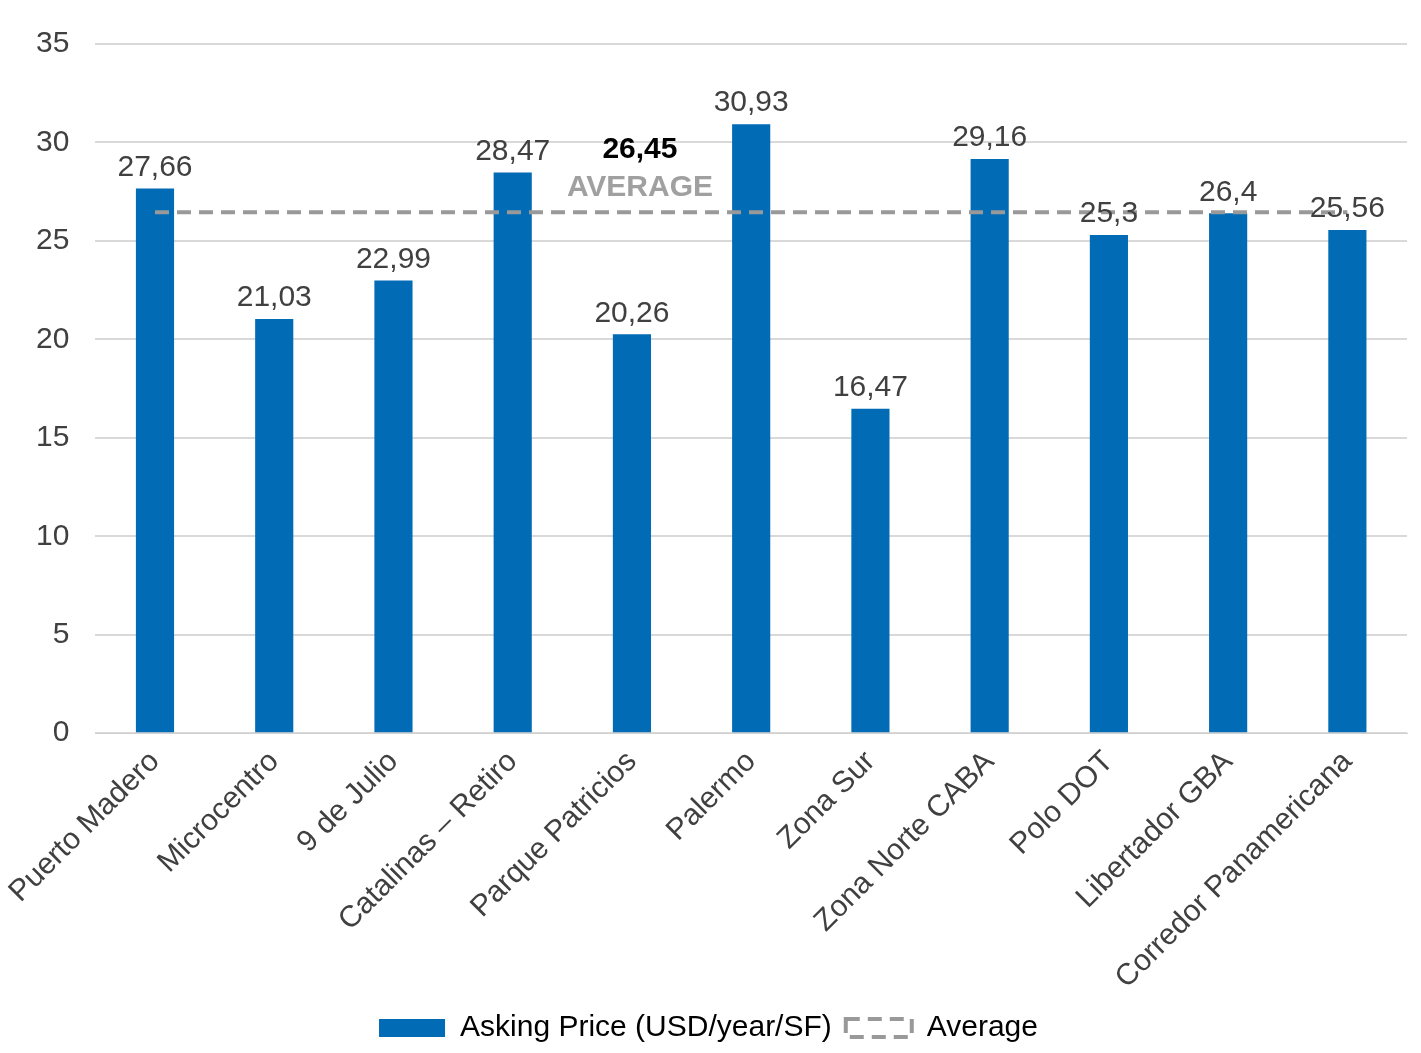 This screenshot has height=1053, width=1421. I want to click on data-label: 21,03, so click(274, 296).